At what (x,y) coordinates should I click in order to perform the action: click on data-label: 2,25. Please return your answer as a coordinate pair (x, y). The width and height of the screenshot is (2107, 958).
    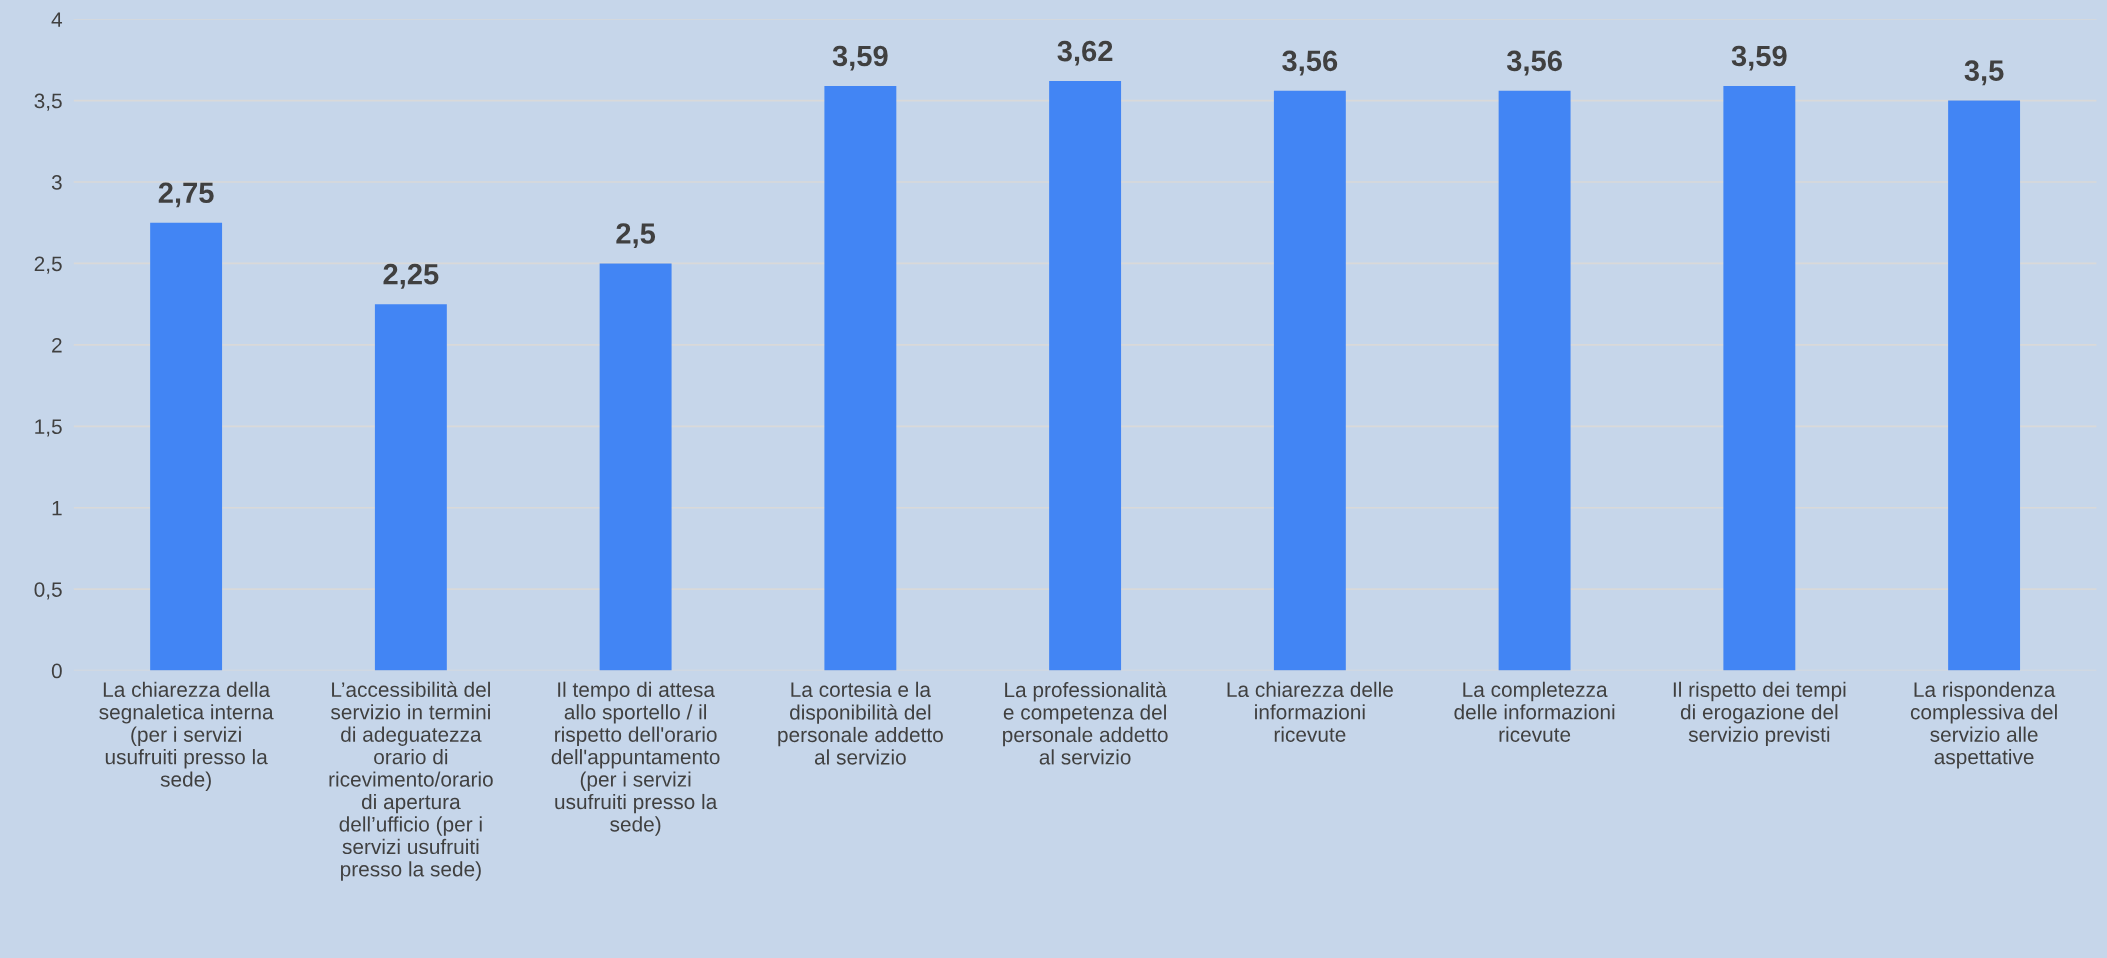
    Looking at the image, I should click on (411, 276).